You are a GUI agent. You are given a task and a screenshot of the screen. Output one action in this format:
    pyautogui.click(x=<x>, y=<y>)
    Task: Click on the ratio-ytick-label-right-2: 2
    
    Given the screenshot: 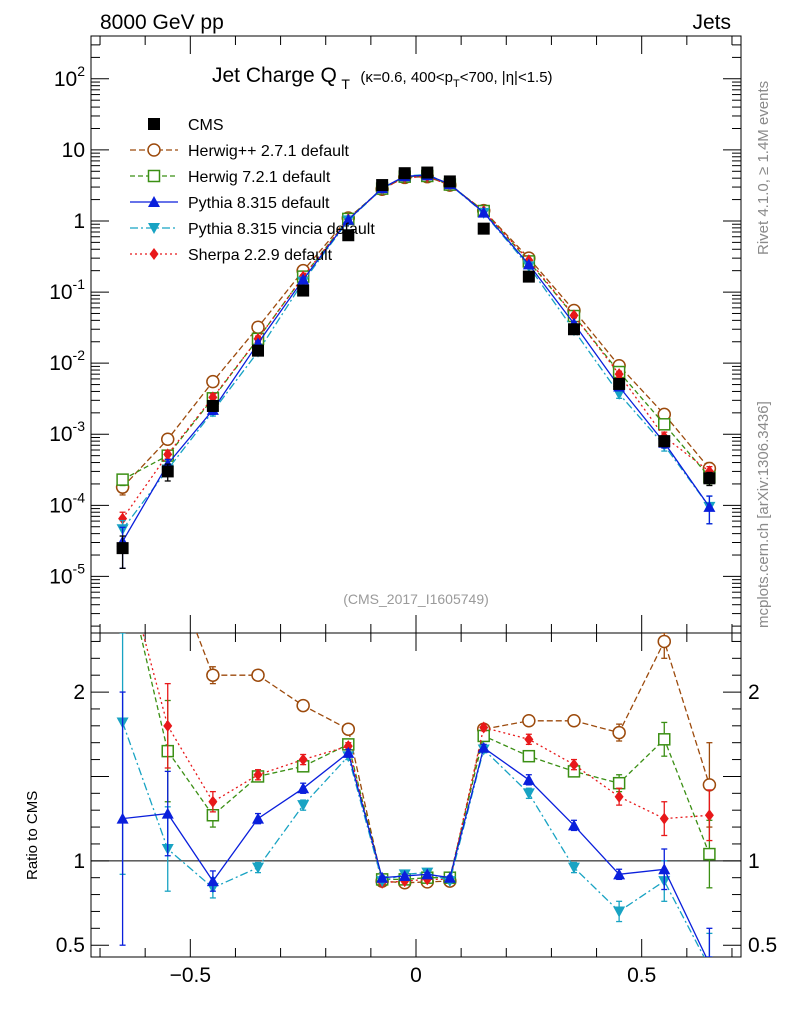 What is the action you would take?
    pyautogui.click(x=754, y=692)
    